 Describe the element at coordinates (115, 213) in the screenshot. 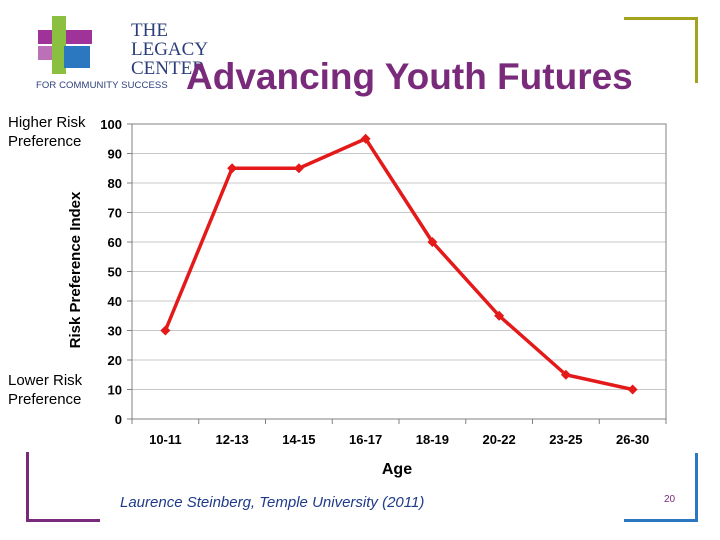

I see `y-tick-label-70: 70` at that location.